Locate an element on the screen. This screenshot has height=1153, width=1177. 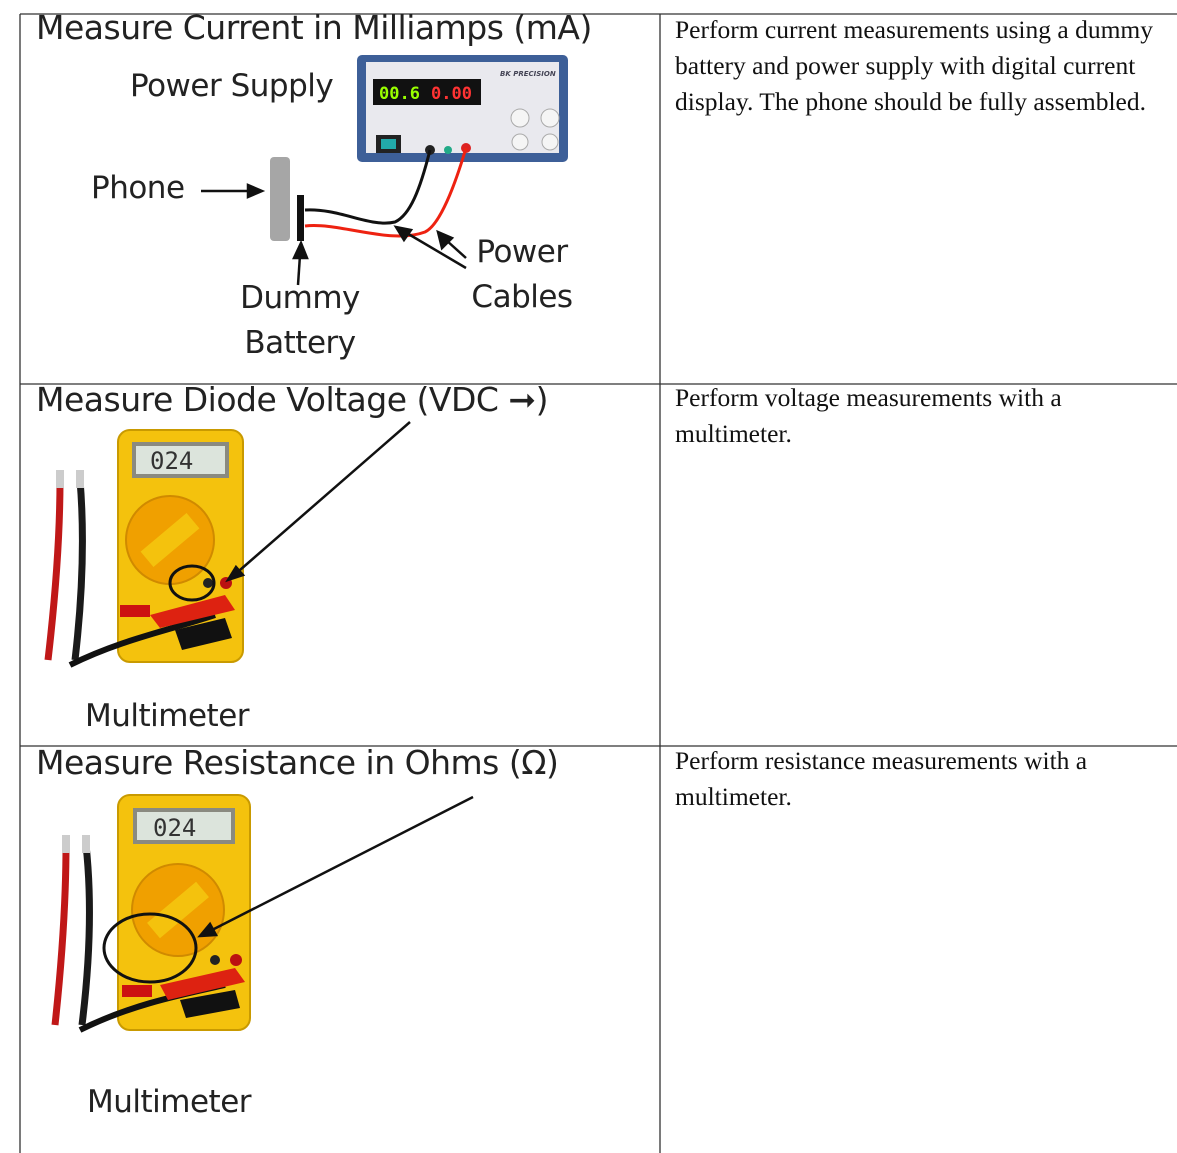
label: Power Cables is located at coordinates (522, 274).